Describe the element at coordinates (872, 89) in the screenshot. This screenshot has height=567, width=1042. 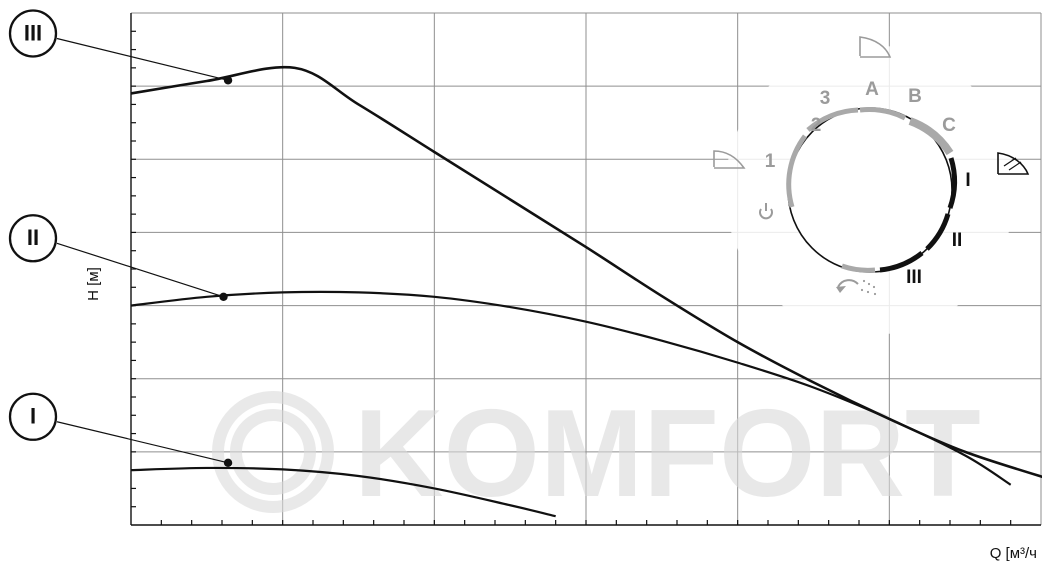
I see `dial-label-a: A` at that location.